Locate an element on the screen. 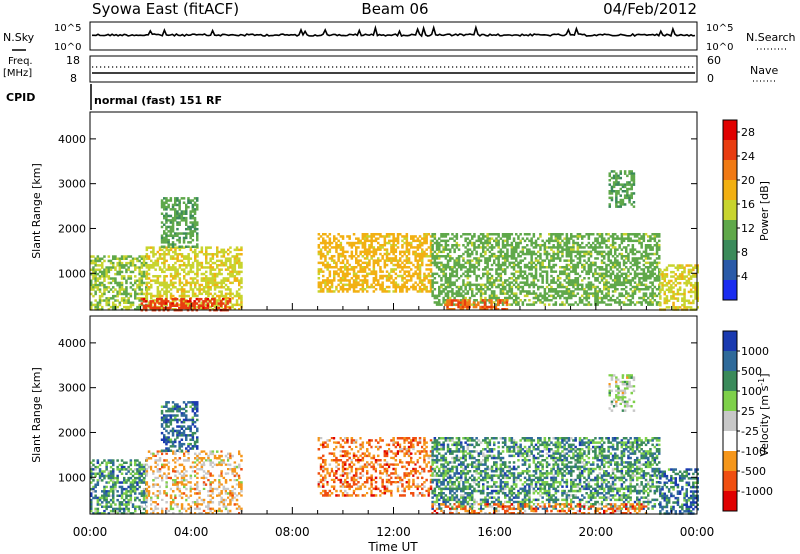  nsearch-label: N.Search is located at coordinates (771, 37).